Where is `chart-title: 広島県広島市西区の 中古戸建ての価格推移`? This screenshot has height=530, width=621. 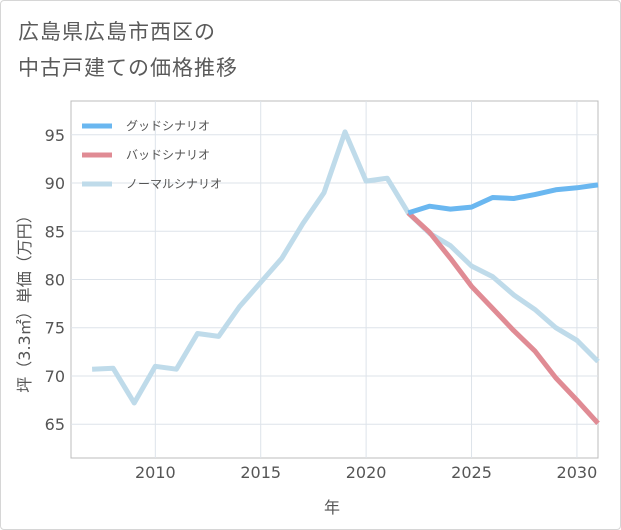 chart-title: 広島県広島市西区の 中古戸建ての価格推移 is located at coordinates (128, 50).